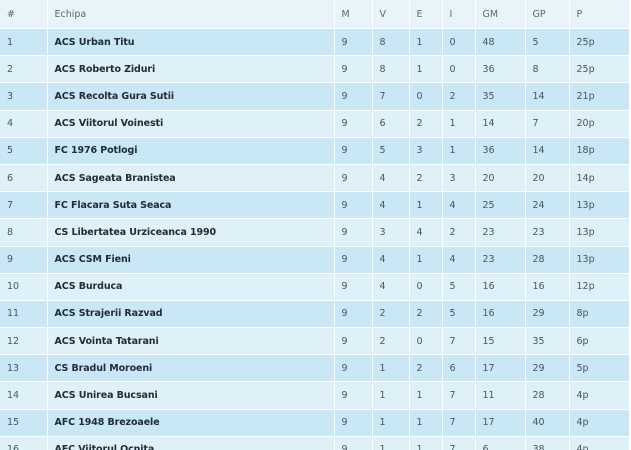 The image size is (631, 450). Describe the element at coordinates (500, 151) in the screenshot. I see `goals-for-cell: 36` at that location.